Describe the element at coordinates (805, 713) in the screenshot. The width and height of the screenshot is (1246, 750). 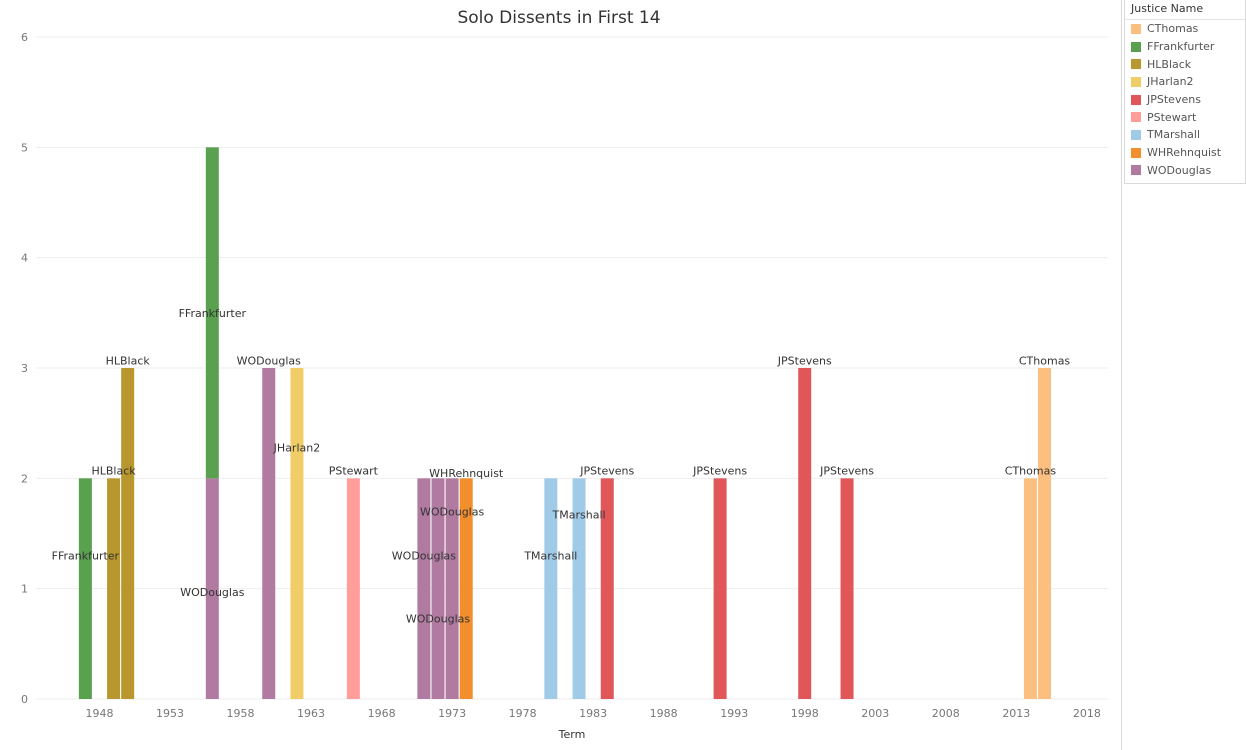
I see `x-tick-label: 1998` at that location.